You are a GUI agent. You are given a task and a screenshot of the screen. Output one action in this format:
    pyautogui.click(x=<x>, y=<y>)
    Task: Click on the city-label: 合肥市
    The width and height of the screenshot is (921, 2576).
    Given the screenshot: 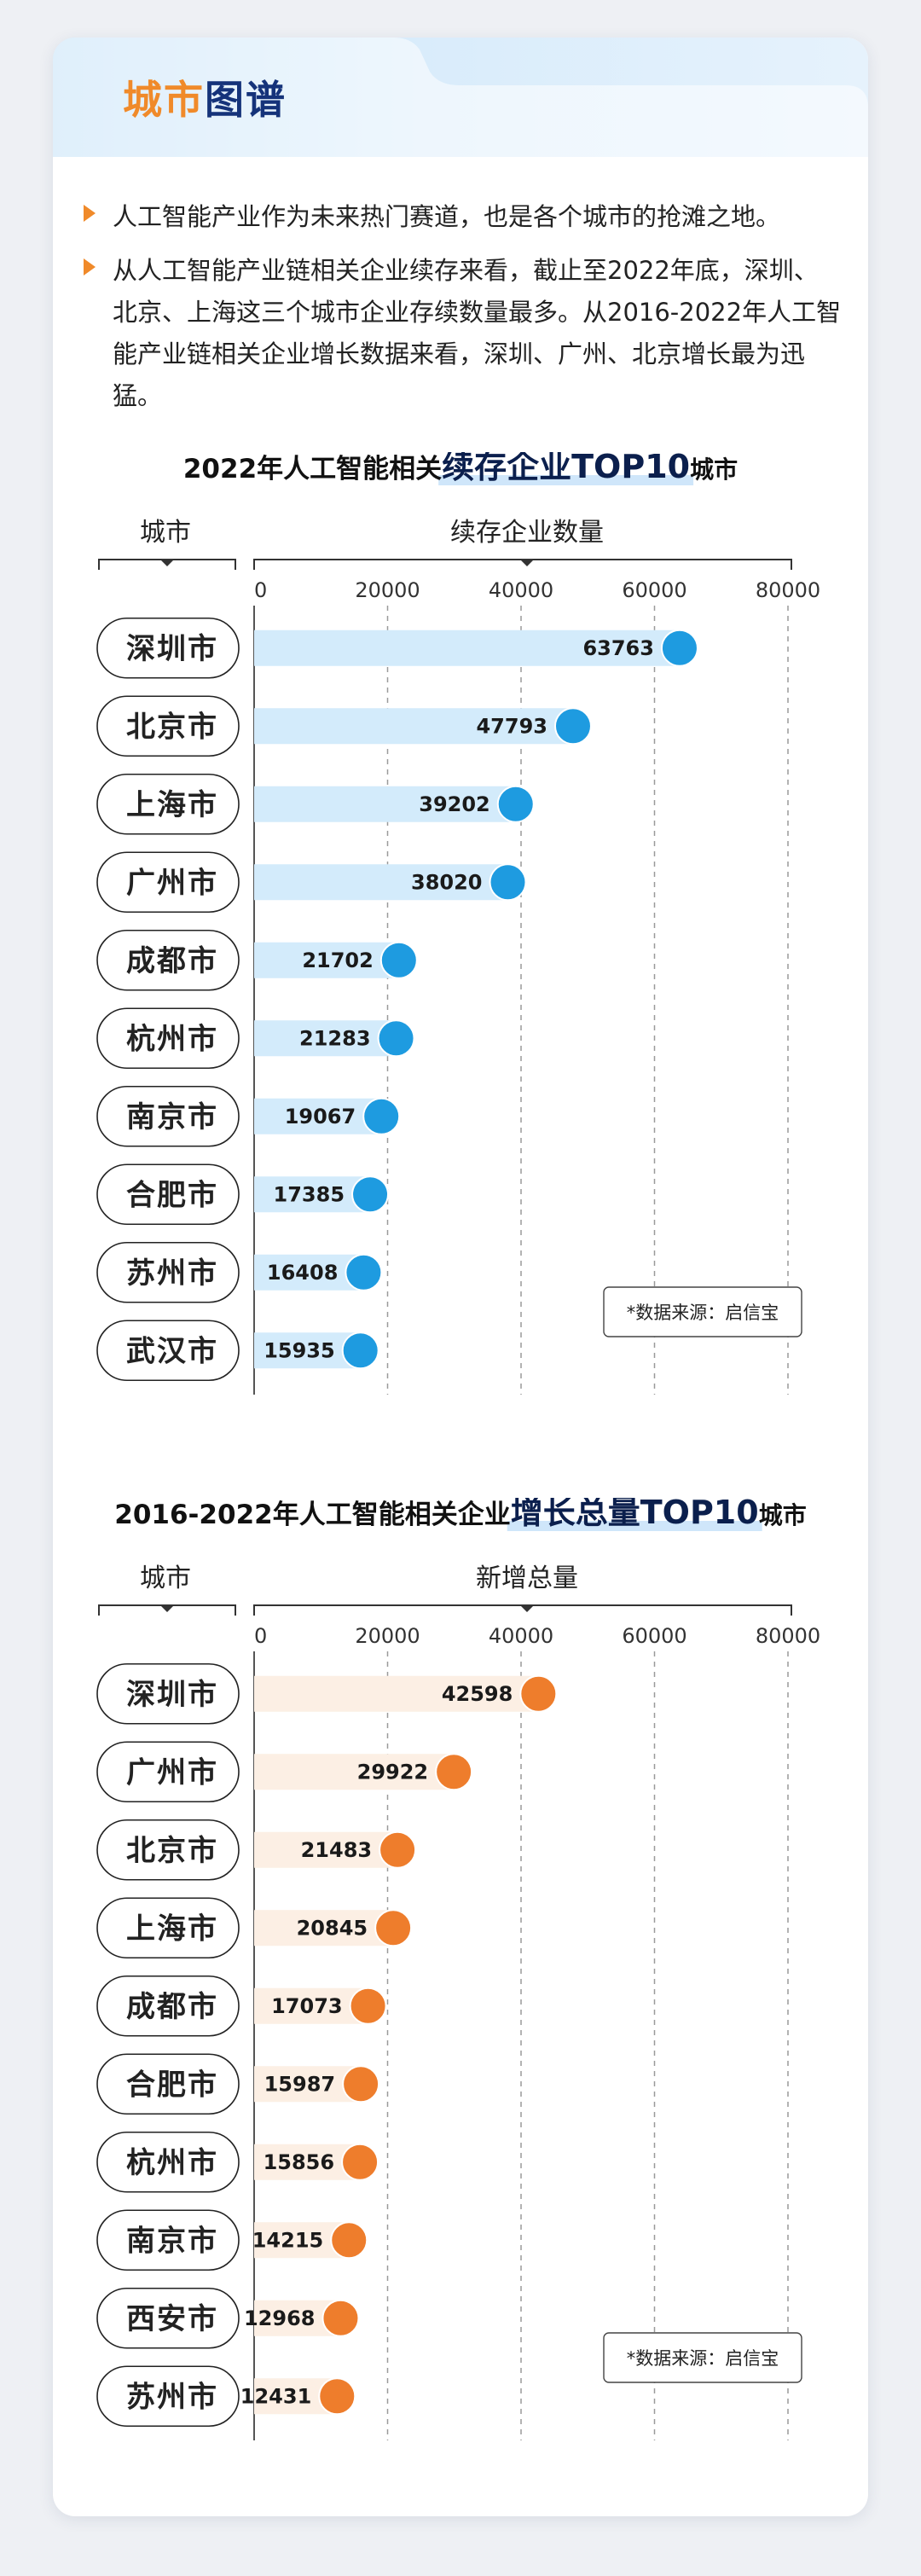 What is the action you would take?
    pyautogui.click(x=172, y=1195)
    